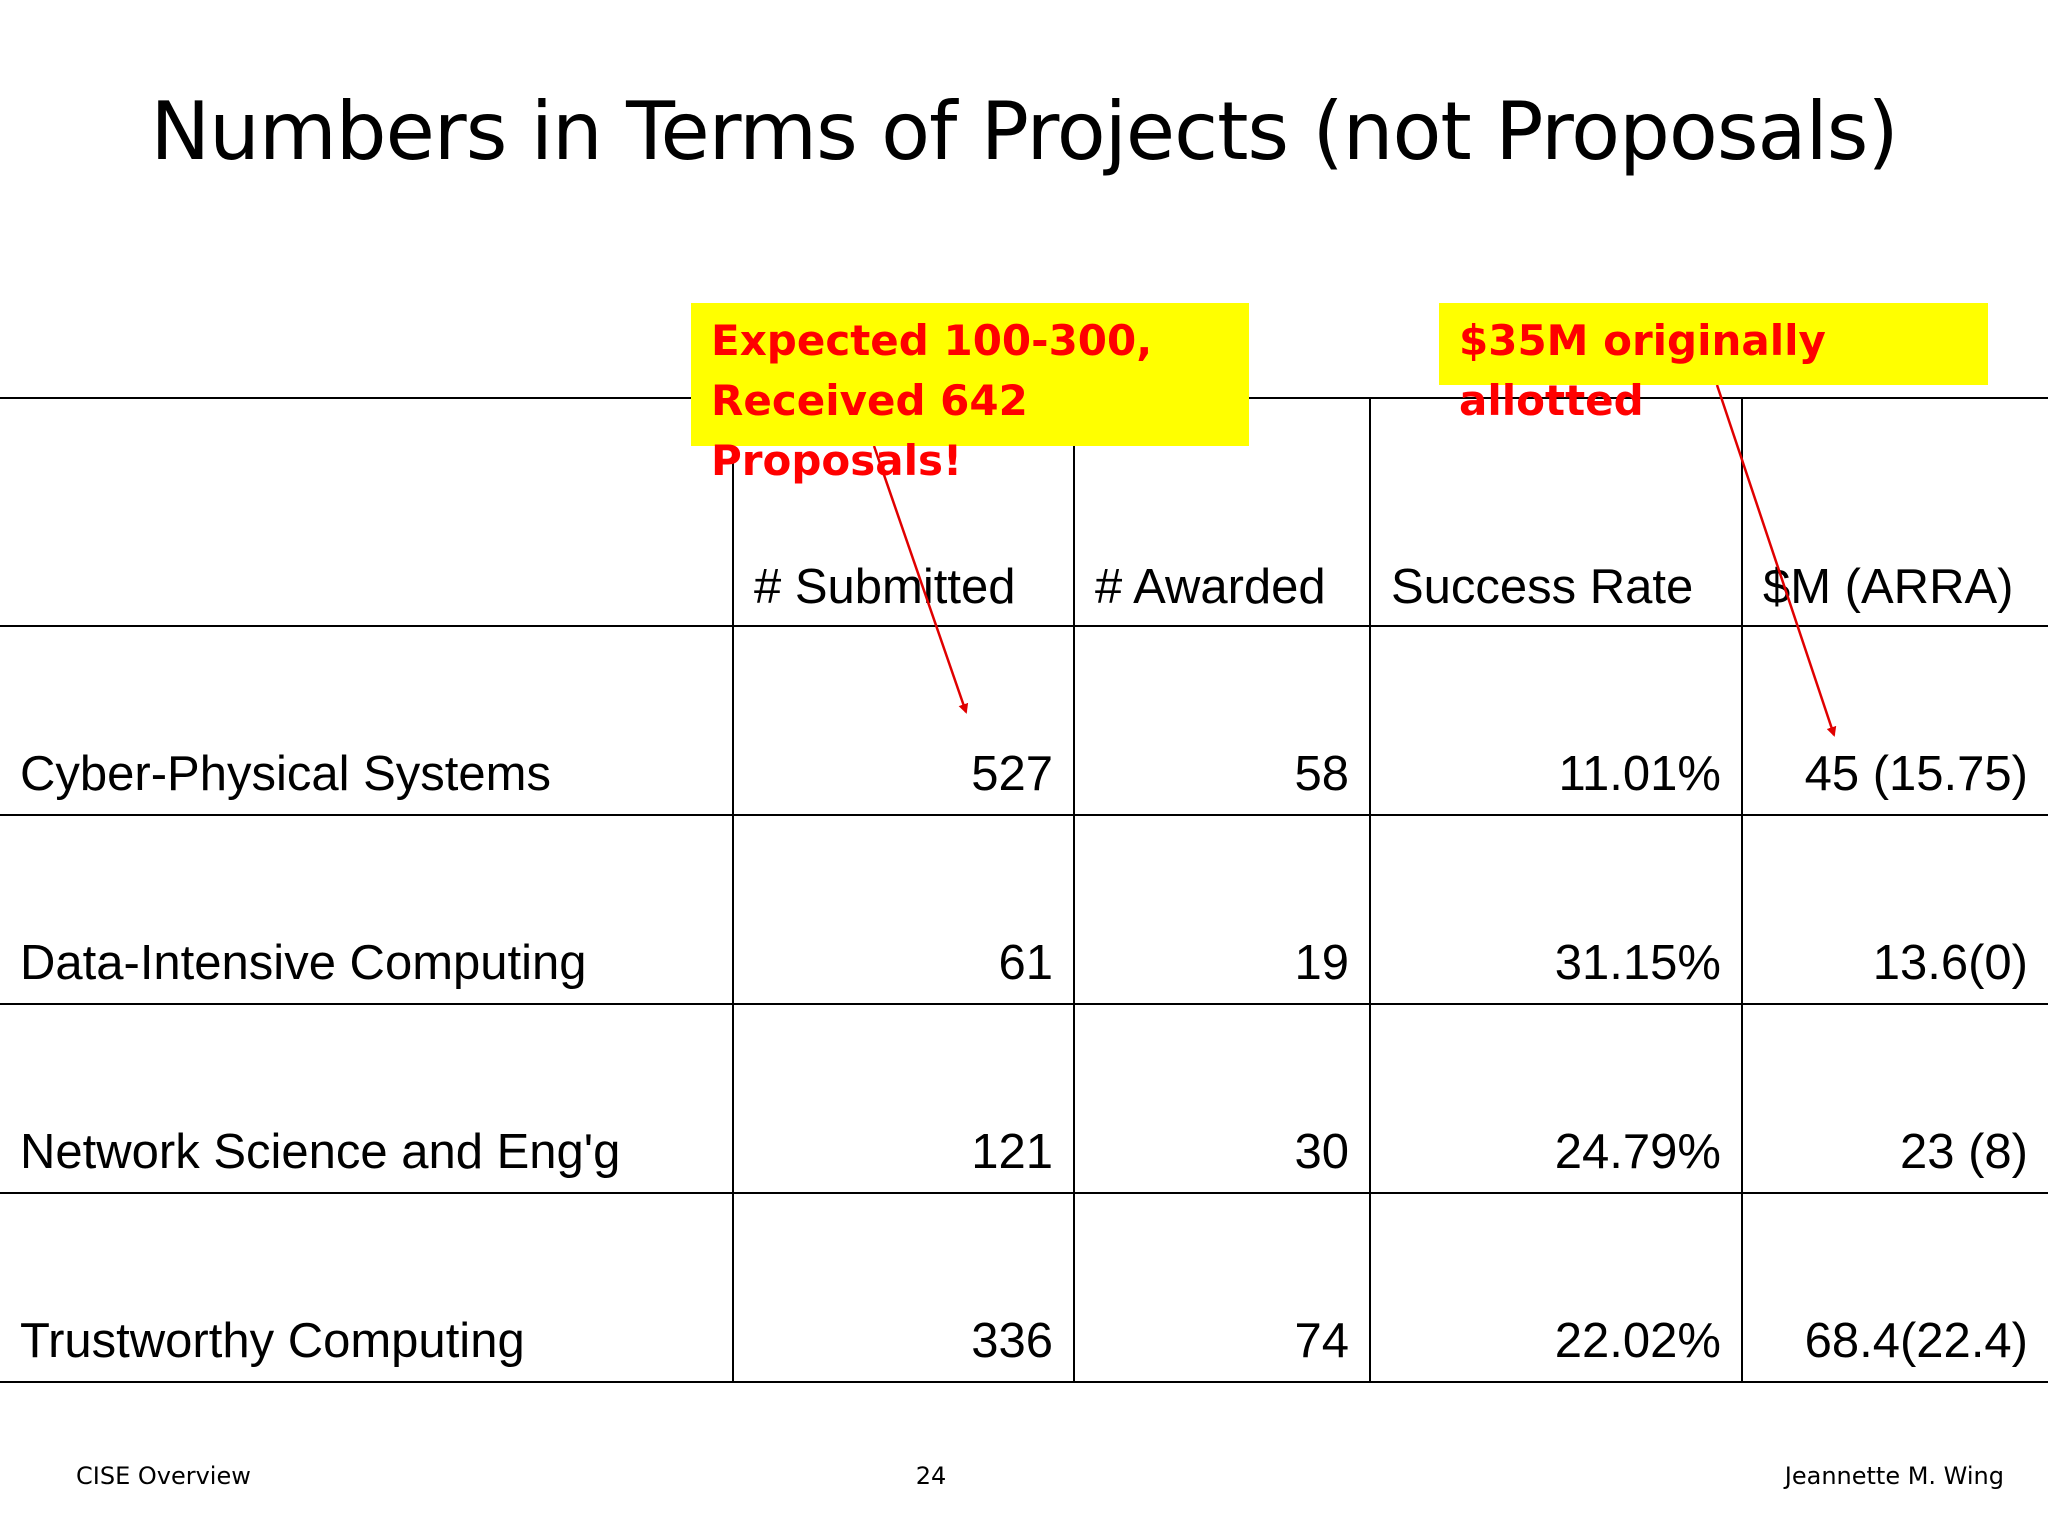 This screenshot has height=1536, width=2048. What do you see at coordinates (903, 720) in the screenshot?
I see `submitted-cell: 527` at bounding box center [903, 720].